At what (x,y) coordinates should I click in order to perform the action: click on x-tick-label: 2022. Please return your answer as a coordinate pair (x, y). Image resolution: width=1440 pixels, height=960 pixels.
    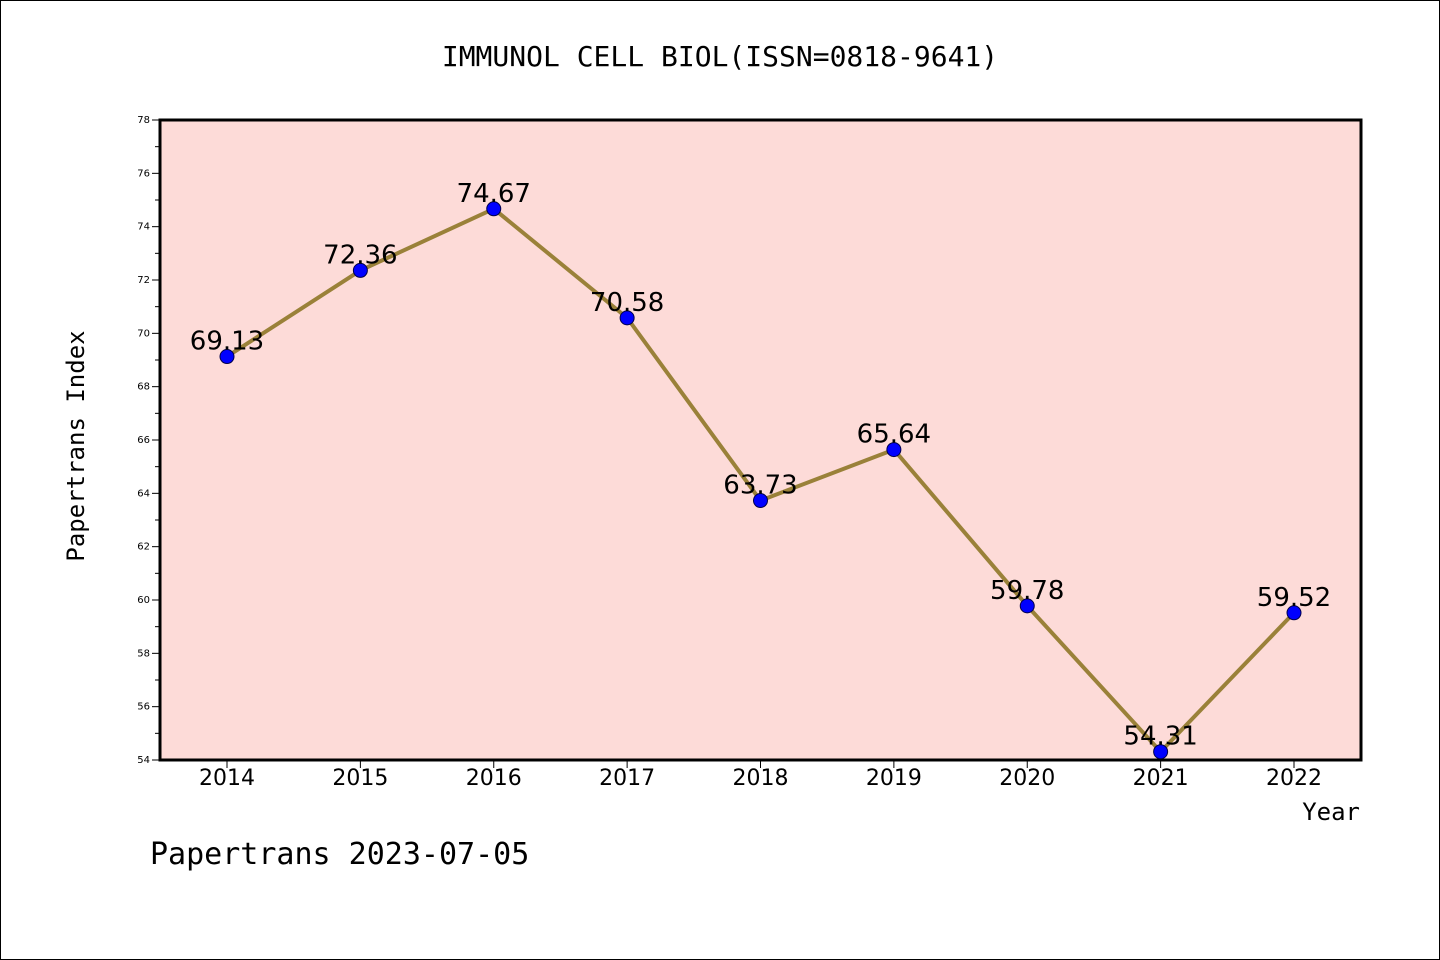
    Looking at the image, I should click on (1294, 778).